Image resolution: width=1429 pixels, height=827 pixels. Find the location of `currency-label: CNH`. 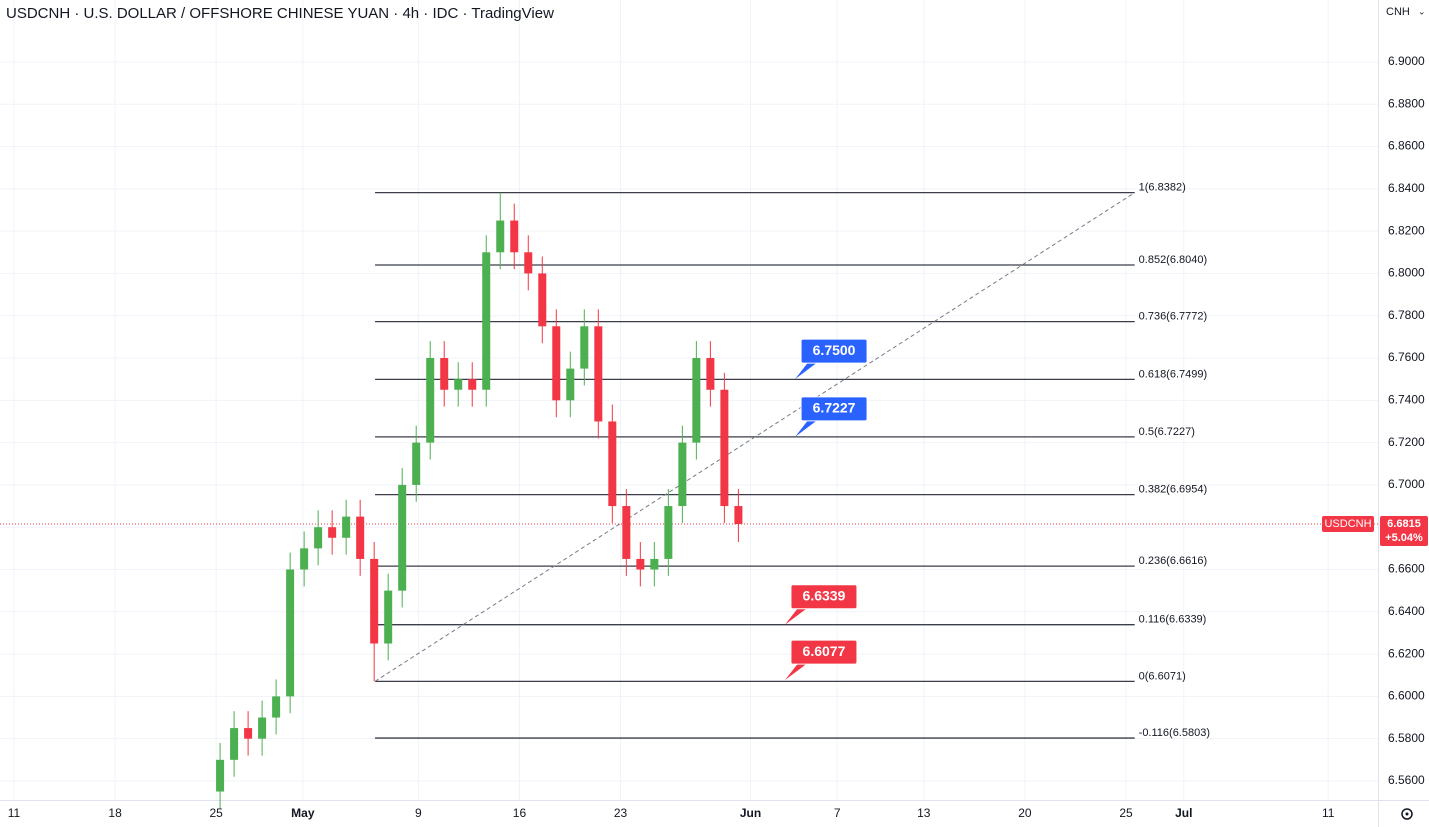

currency-label: CNH is located at coordinates (1398, 12).